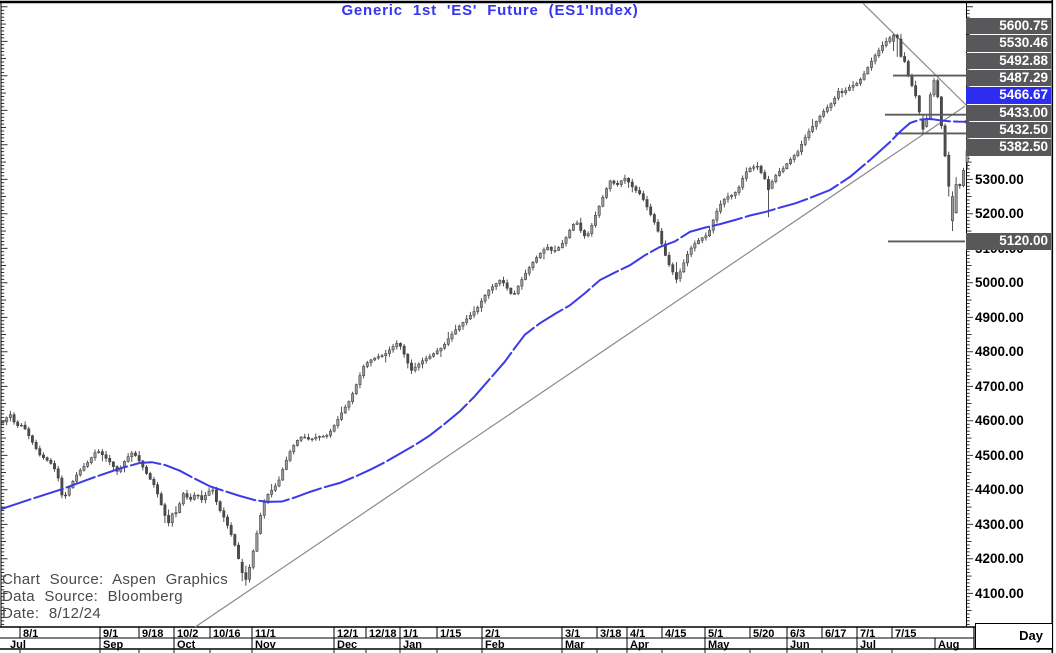 This screenshot has height=653, width=1056. What do you see at coordinates (383, 633) in the screenshot?
I see `x-axis-label: 12/18` at bounding box center [383, 633].